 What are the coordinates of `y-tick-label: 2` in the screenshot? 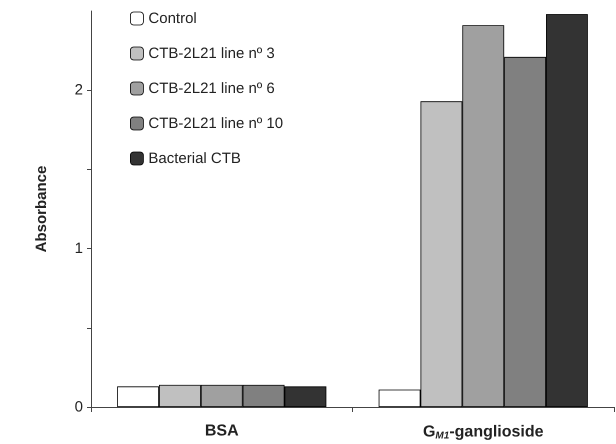 It's located at (78, 90).